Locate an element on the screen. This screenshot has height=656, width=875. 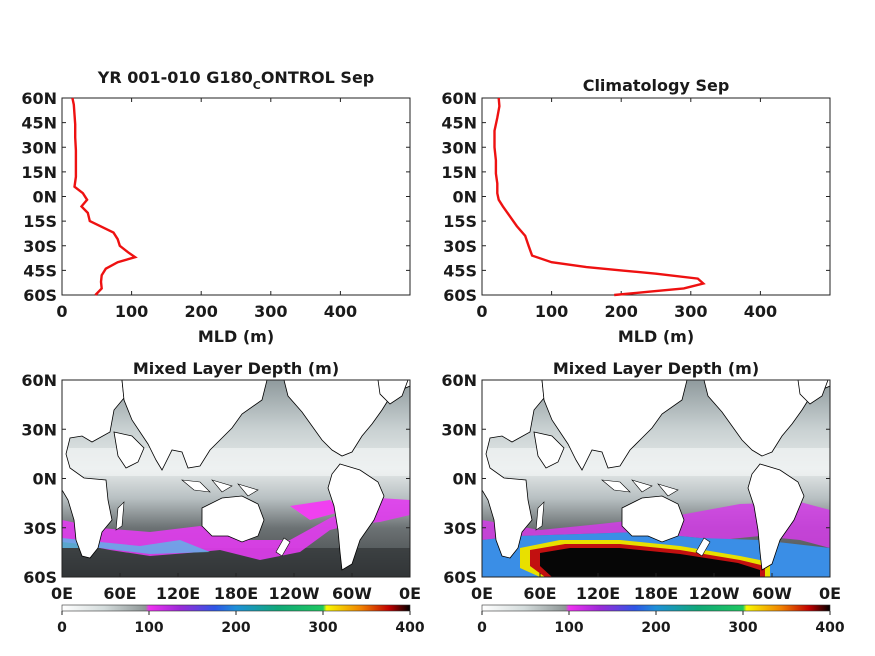
plot-frame is located at coordinates (656, 196).